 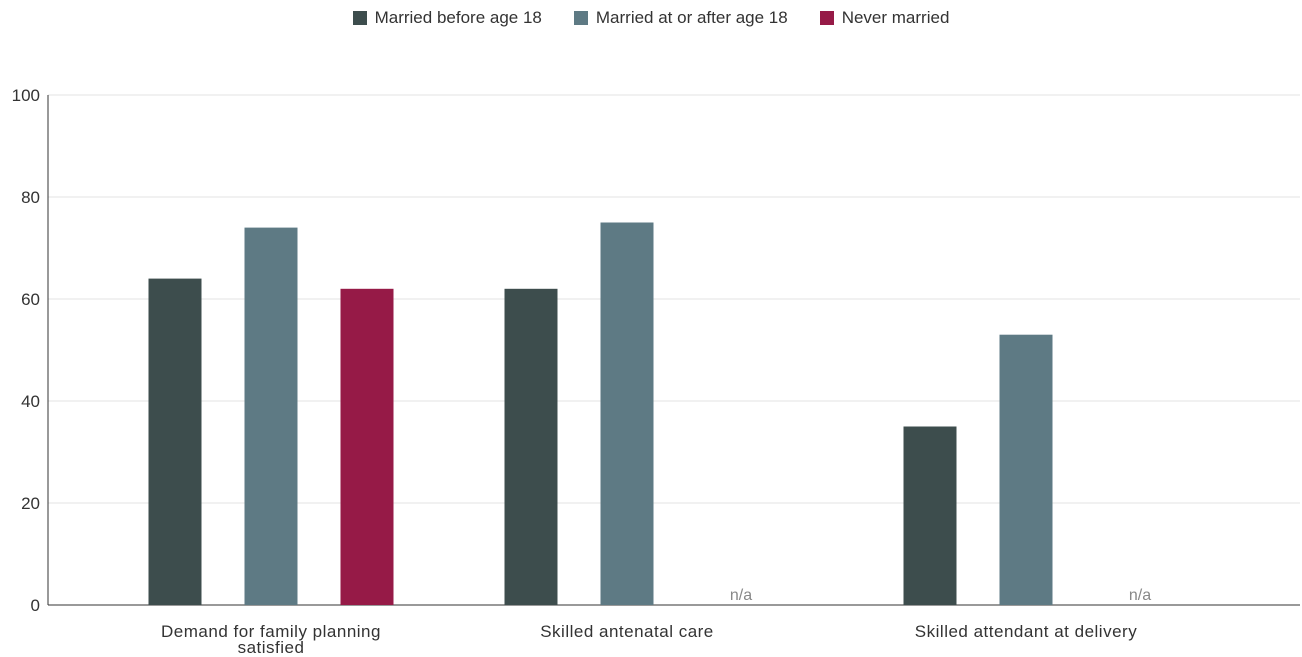 I want to click on legend-item: Never married, so click(x=884, y=18).